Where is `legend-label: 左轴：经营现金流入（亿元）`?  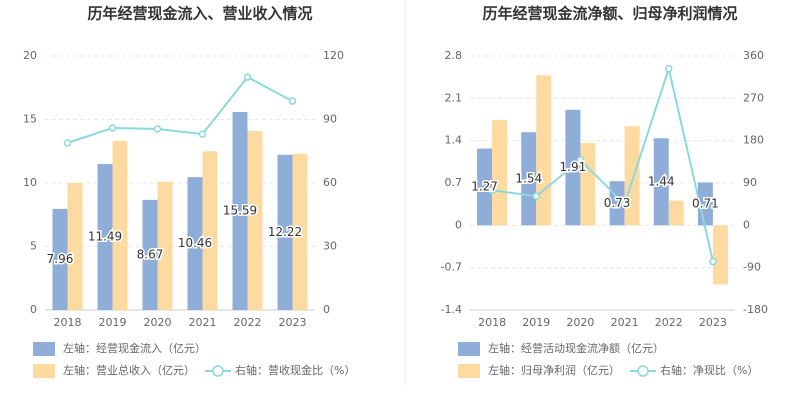 legend-label: 左轴：经营现金流入（亿元） is located at coordinates (134, 348).